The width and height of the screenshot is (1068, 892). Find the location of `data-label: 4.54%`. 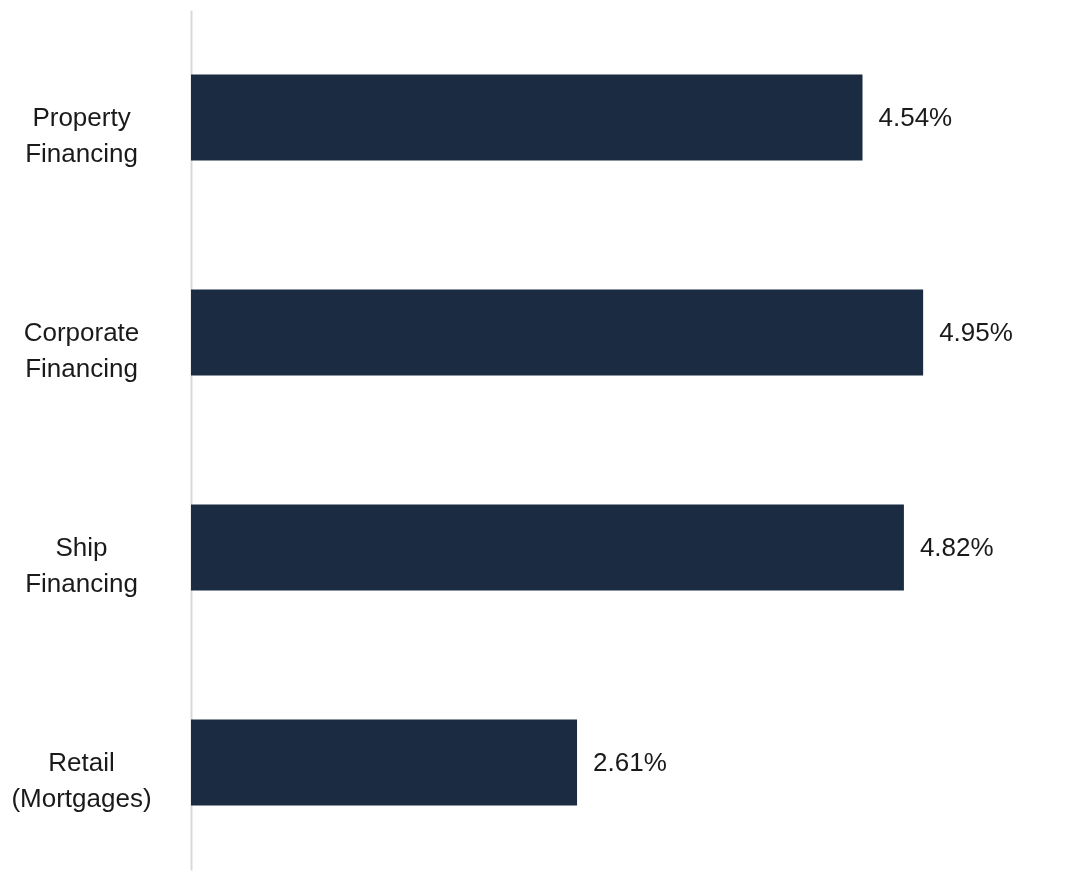

data-label: 4.54% is located at coordinates (915, 116).